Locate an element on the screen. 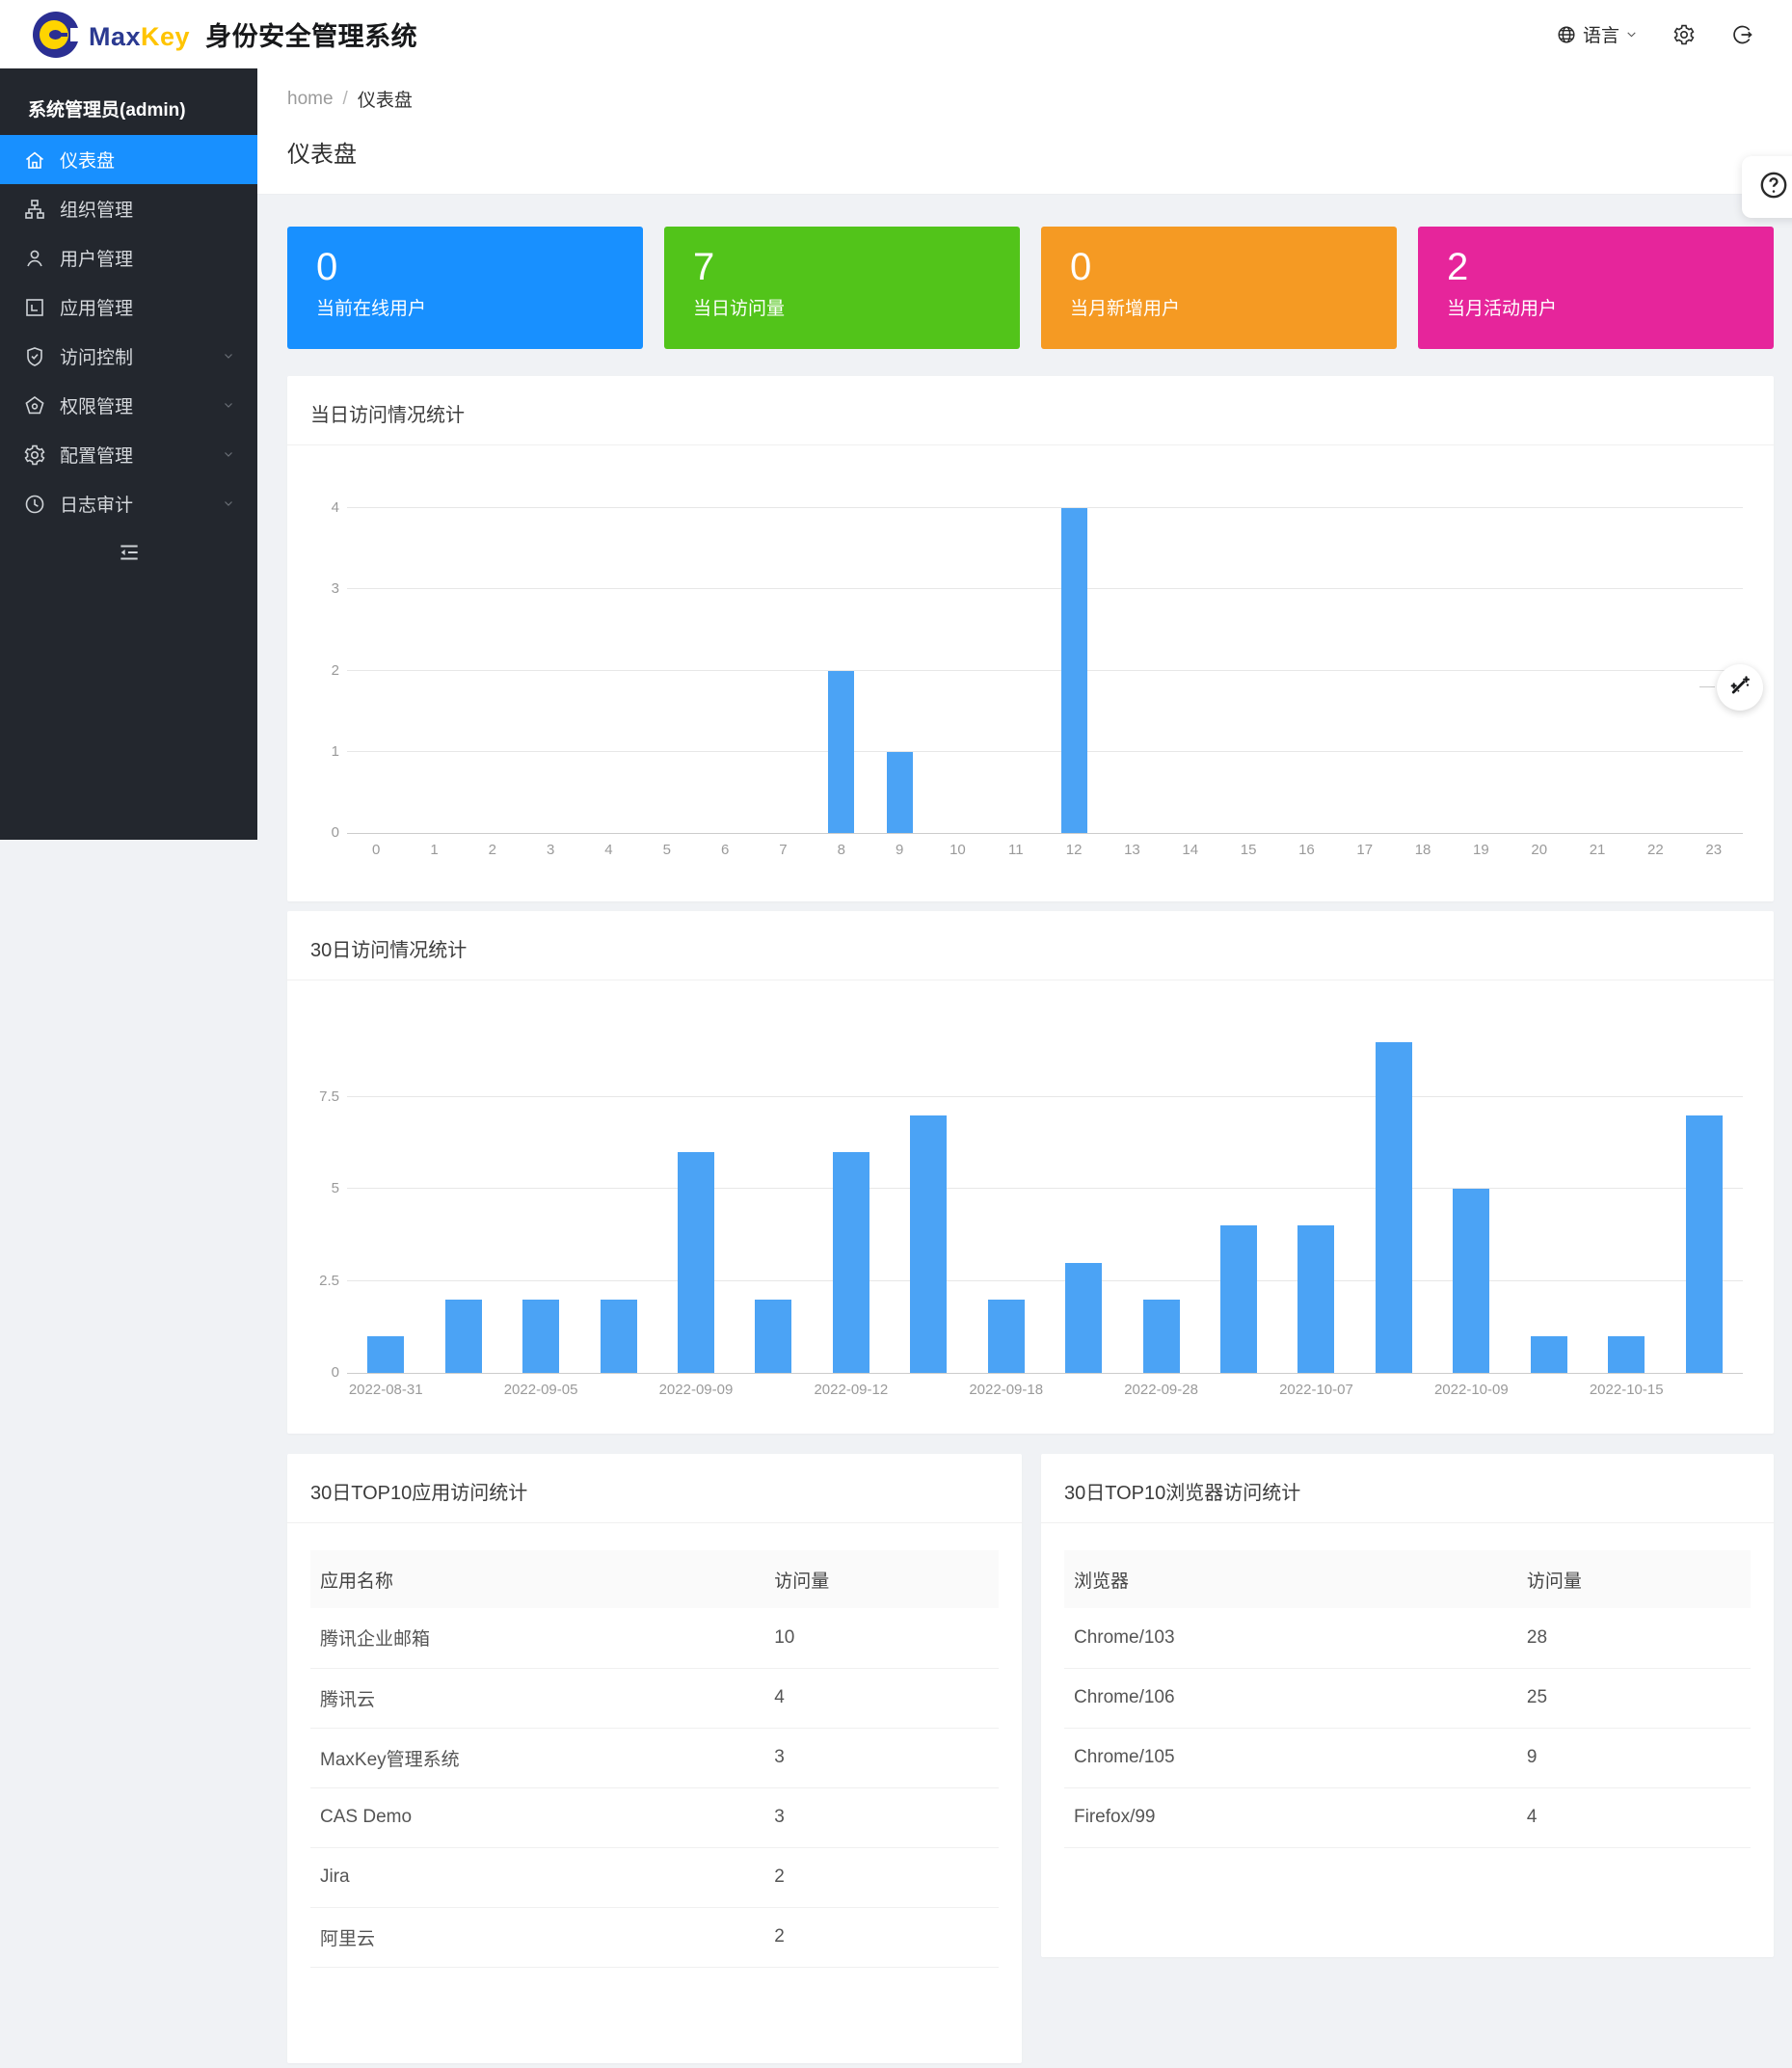 This screenshot has width=1792, height=2068. sidebar-item-label: 组织管理 is located at coordinates (97, 211).